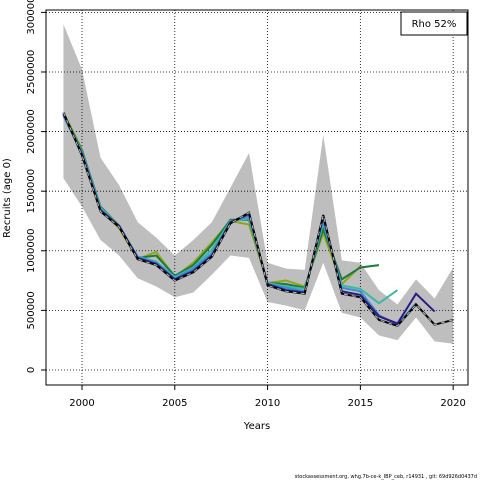 The image size is (480, 484). I want to click on x-tick-label: 2020, so click(452, 403).